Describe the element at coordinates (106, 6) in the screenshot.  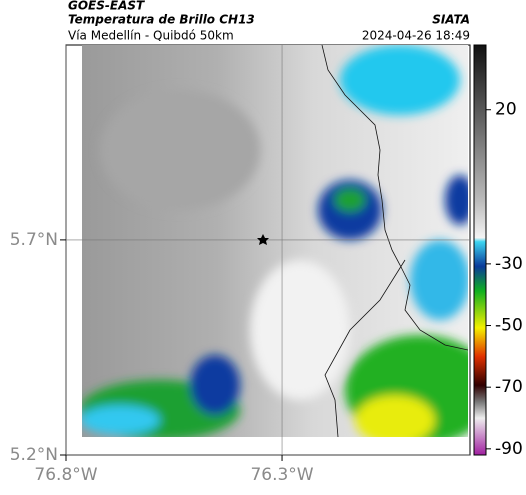
I see `title: GOES-EAST` at that location.